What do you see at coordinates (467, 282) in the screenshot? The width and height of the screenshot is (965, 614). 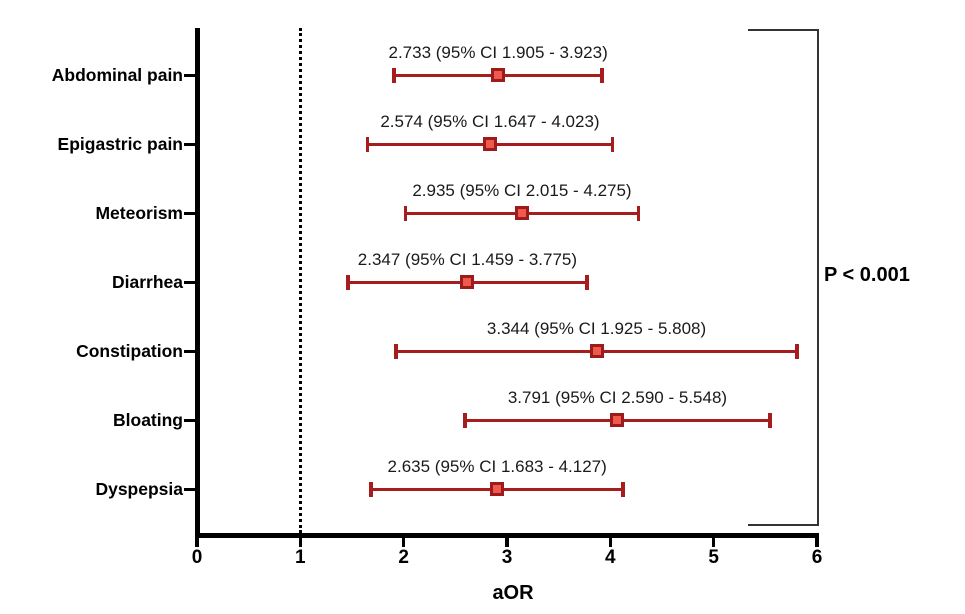 I see `aor-marker-diarrhea` at bounding box center [467, 282].